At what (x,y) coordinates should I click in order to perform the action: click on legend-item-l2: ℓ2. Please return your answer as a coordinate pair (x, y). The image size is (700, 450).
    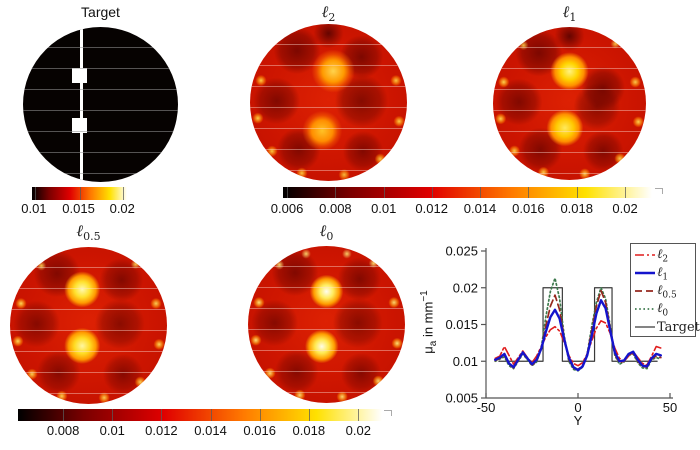
    Looking at the image, I should click on (665, 255).